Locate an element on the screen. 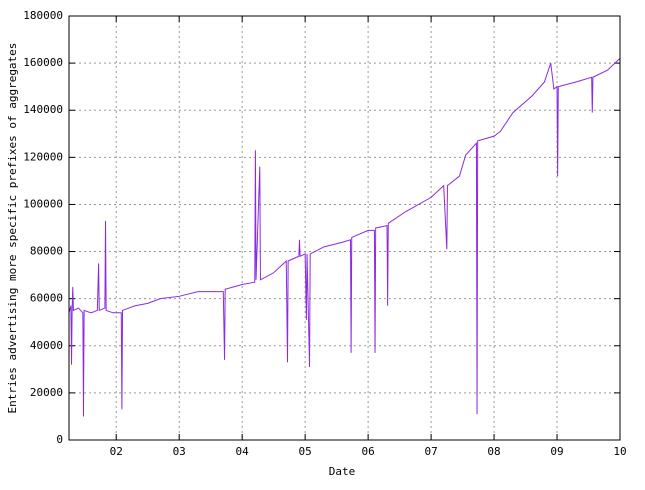 The image size is (645, 490). x-axis-label: Date is located at coordinates (342, 471).